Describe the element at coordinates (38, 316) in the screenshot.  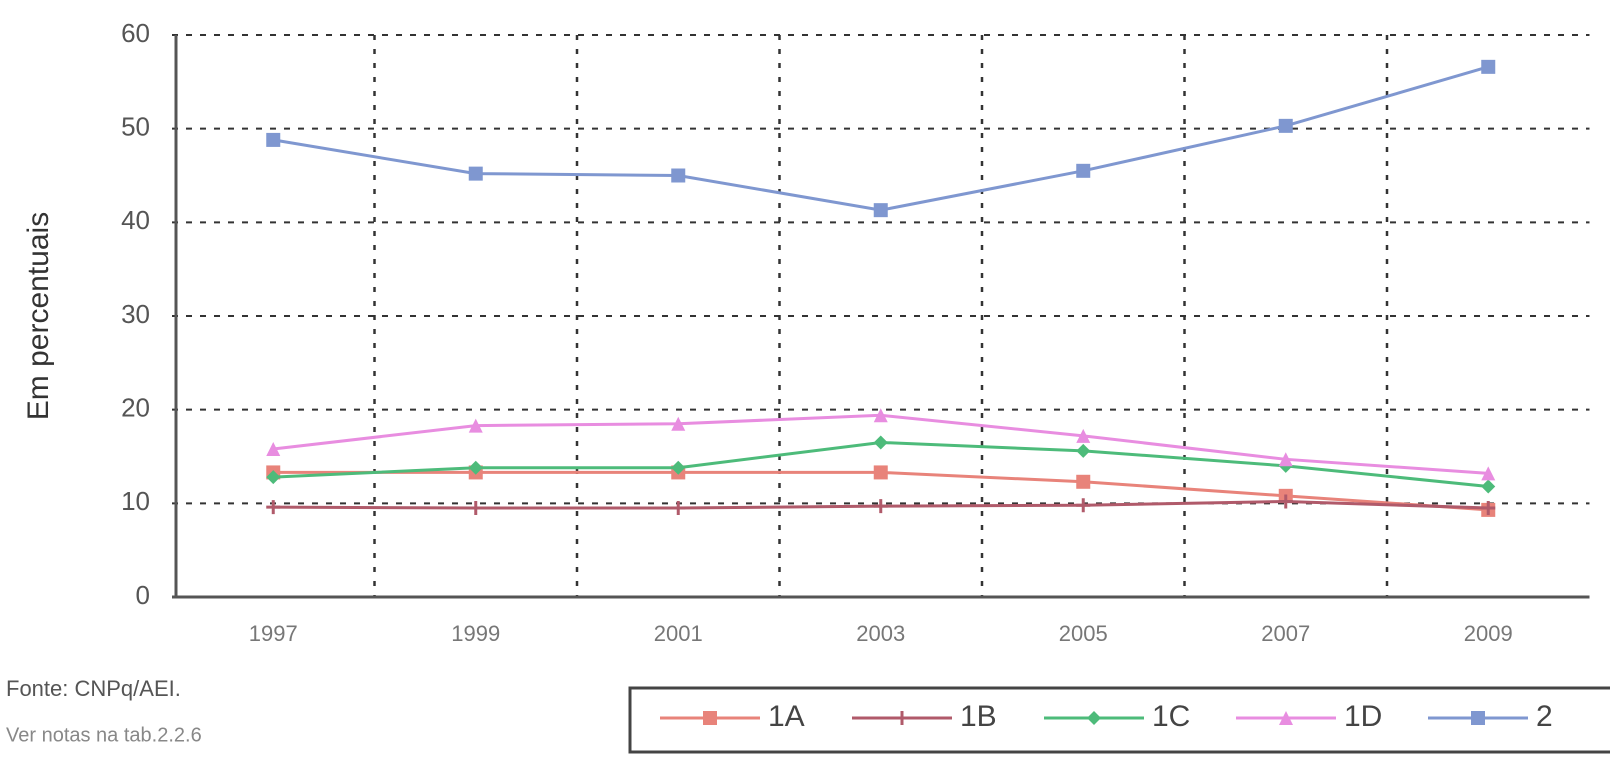
I see `y-axis-label: Em percentuais` at that location.